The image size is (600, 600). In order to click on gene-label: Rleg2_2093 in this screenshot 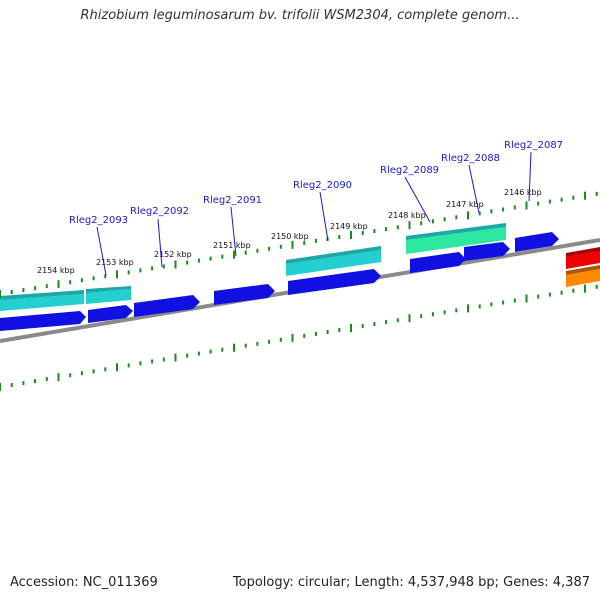, I will do `click(98, 220)`.